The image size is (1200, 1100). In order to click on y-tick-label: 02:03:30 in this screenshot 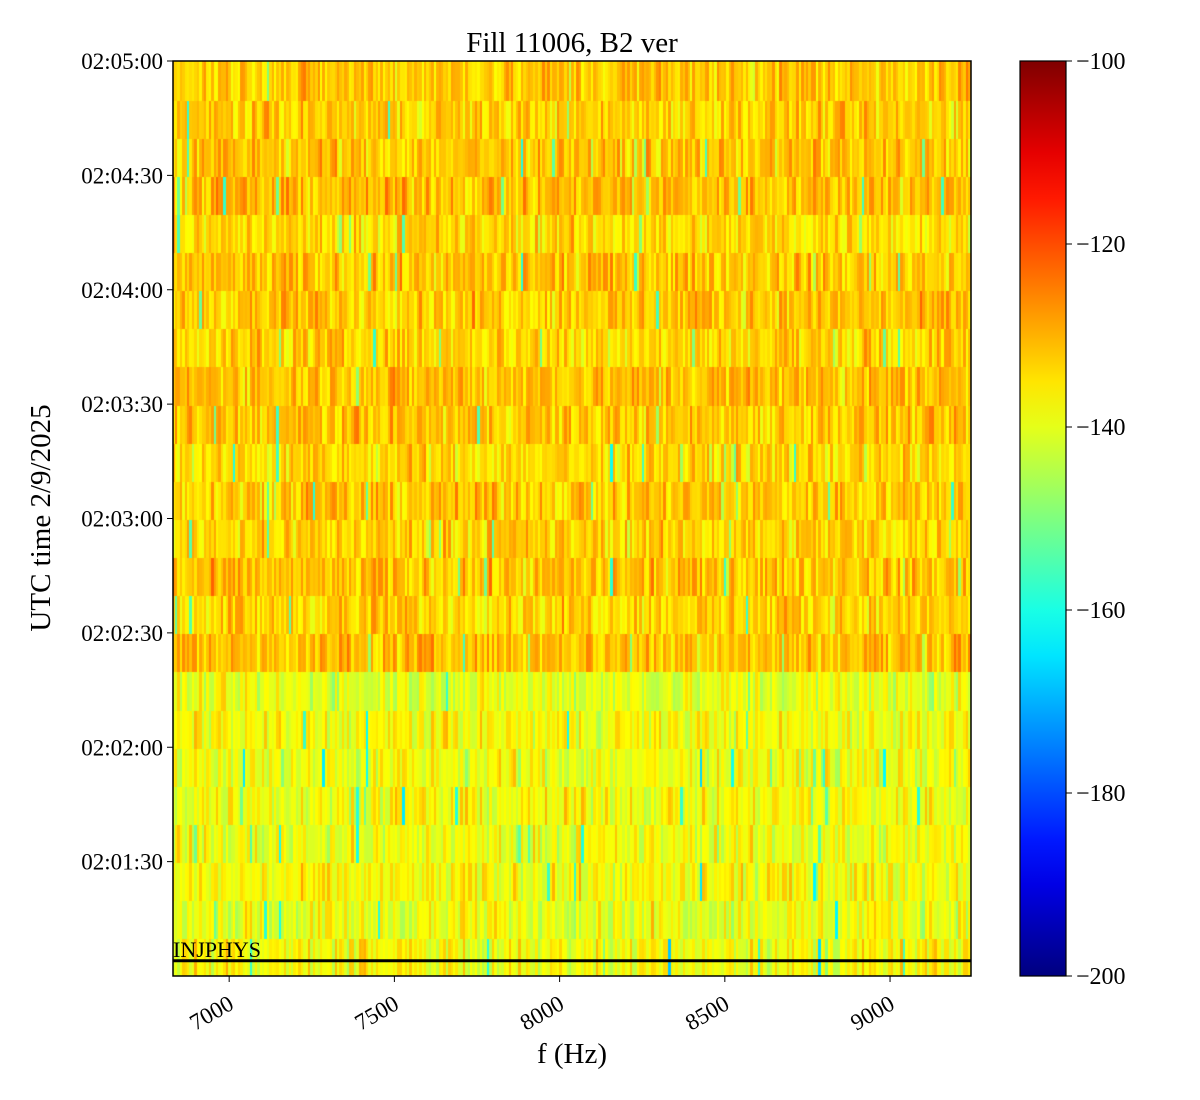, I will do `click(122, 404)`.